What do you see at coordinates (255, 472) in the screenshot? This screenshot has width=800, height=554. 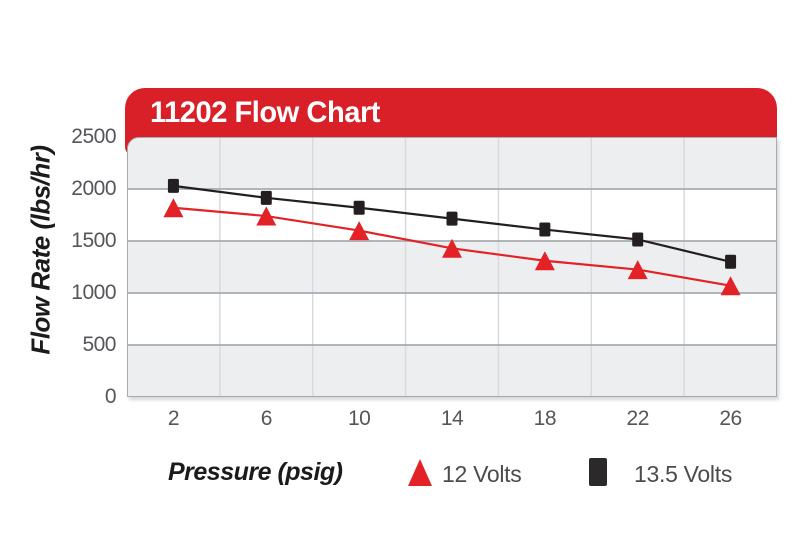 I see `x-axis-title: Pressure (psig)` at bounding box center [255, 472].